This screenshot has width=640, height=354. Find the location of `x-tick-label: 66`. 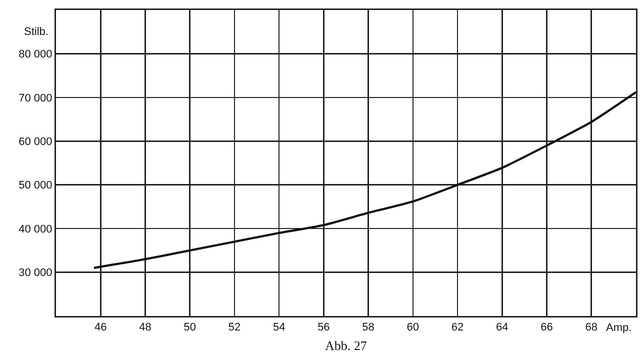

x-tick-label: 66 is located at coordinates (546, 328).